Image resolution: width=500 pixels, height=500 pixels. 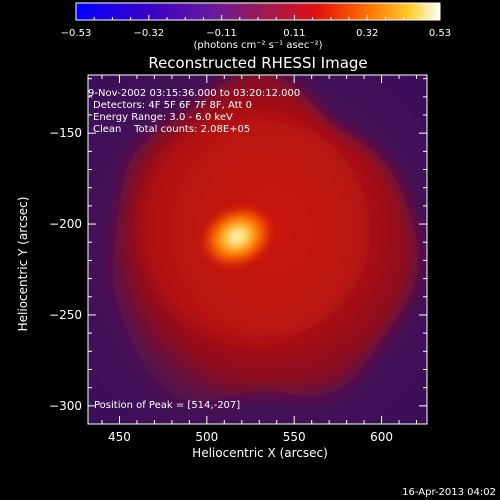 I want to click on y-tick-label: −150, so click(x=65, y=133).